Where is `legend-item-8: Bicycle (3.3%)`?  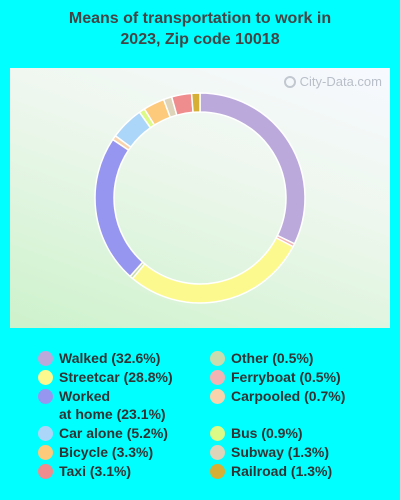 legend-item-8: Bicycle (3.3%) is located at coordinates (95, 452).